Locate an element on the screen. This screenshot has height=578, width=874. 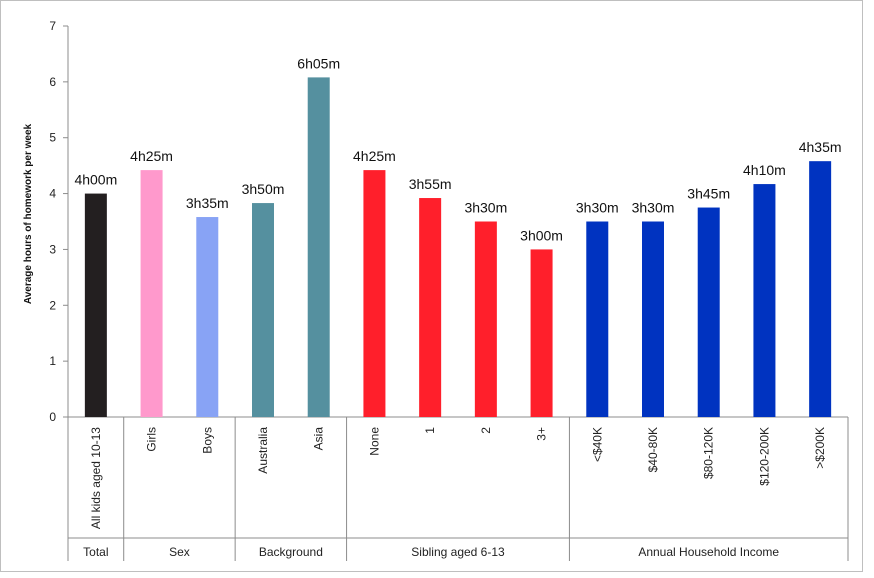
category-label: Girls is located at coordinates (152, 439).